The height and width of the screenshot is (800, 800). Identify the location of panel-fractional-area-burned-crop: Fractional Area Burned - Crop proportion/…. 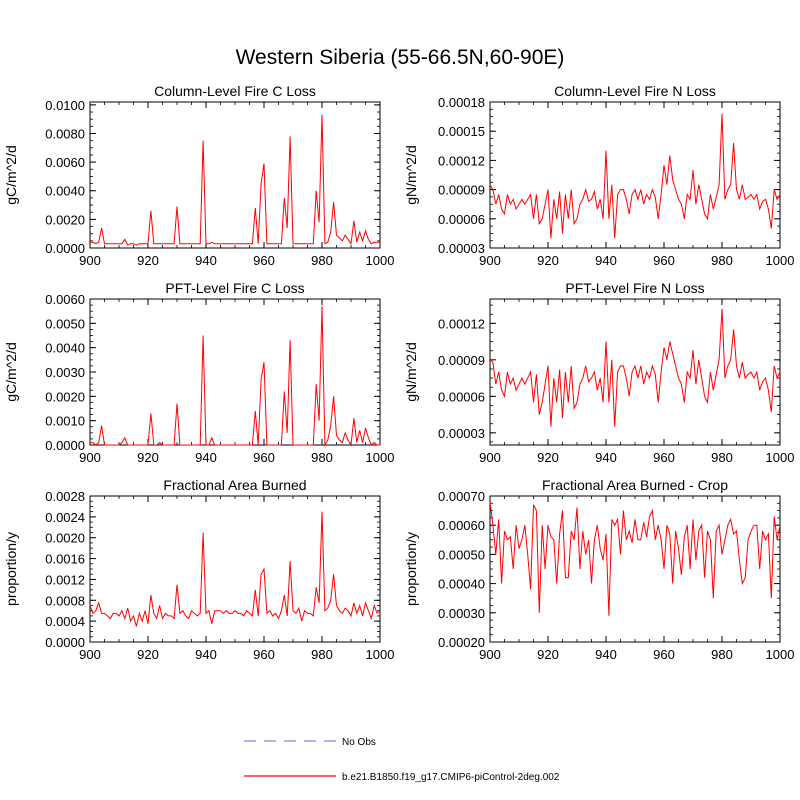
(598, 569).